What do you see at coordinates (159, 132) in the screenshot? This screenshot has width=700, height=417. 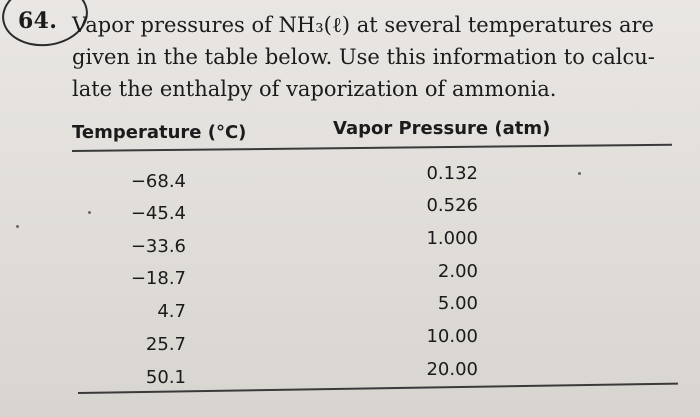 I see `column-header-temperature: Temperature (°C)` at bounding box center [159, 132].